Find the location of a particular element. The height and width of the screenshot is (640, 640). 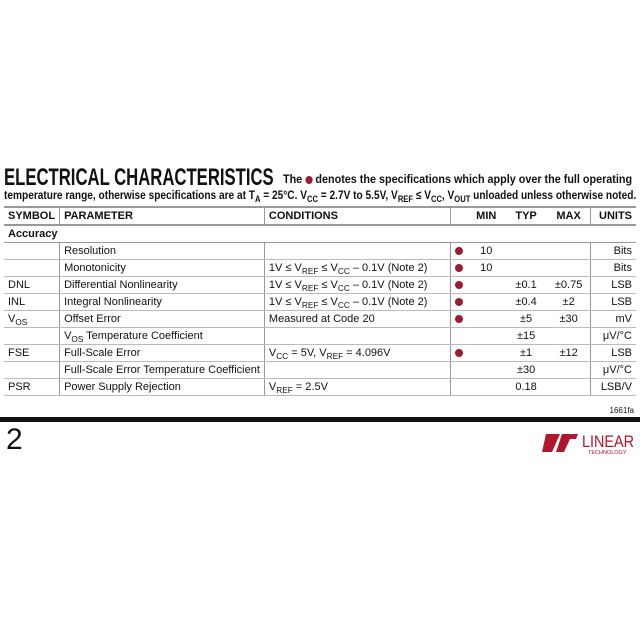

parameter-cell: VOS Temperature Coefficient is located at coordinates (162, 336).